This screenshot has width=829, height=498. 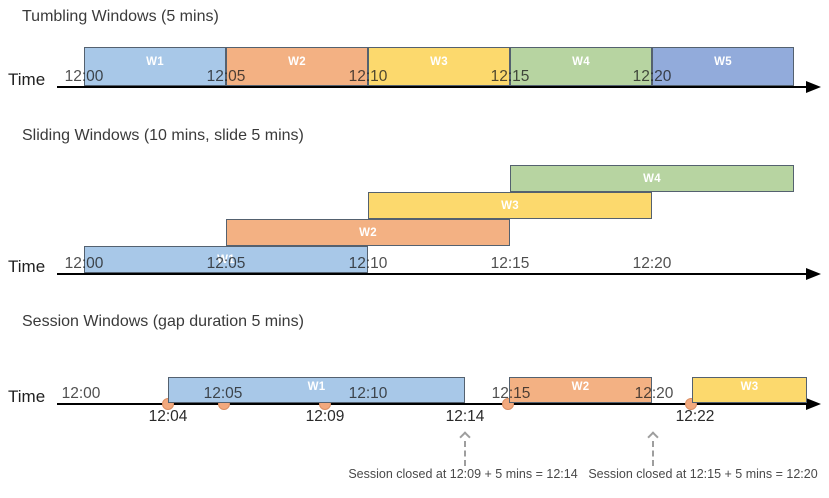 I want to click on session-time-axis, so click(x=432, y=404).